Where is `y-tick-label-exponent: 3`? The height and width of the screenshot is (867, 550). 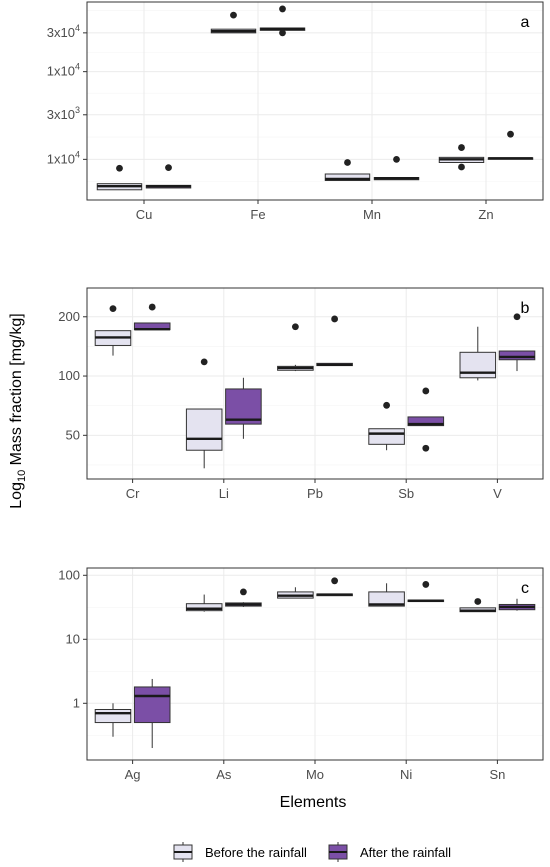 y-tick-label-exponent: 3 is located at coordinates (77, 110).